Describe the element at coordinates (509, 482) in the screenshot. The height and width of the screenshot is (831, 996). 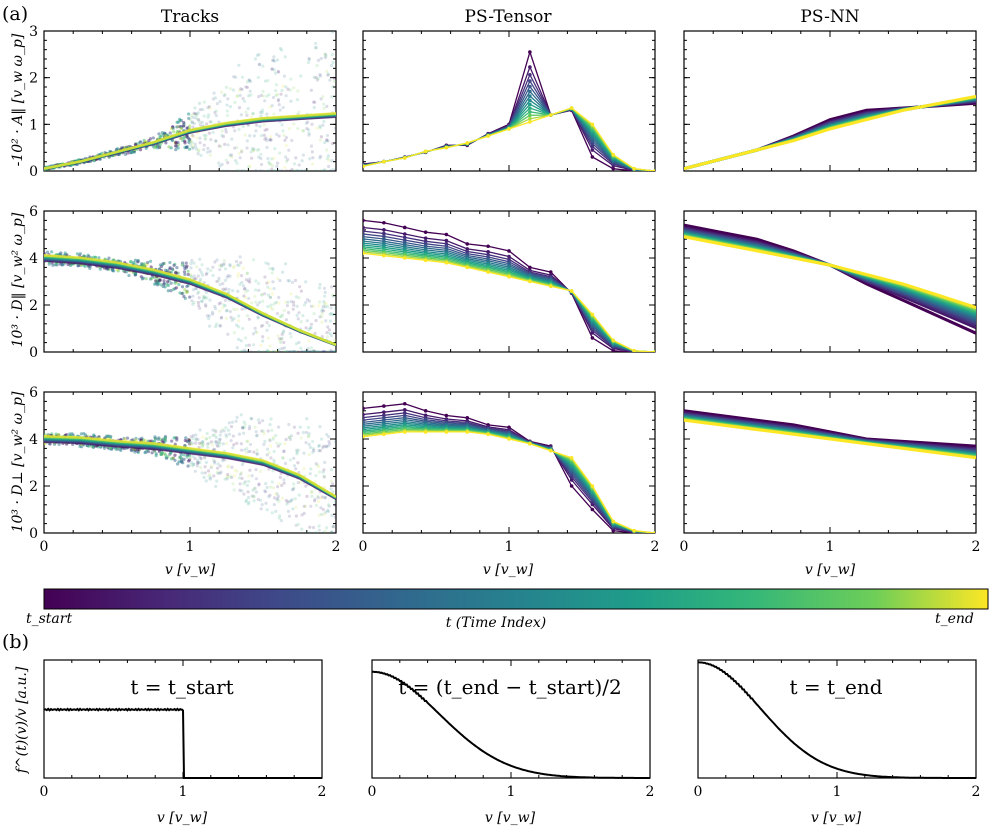
I see `series-line` at that location.